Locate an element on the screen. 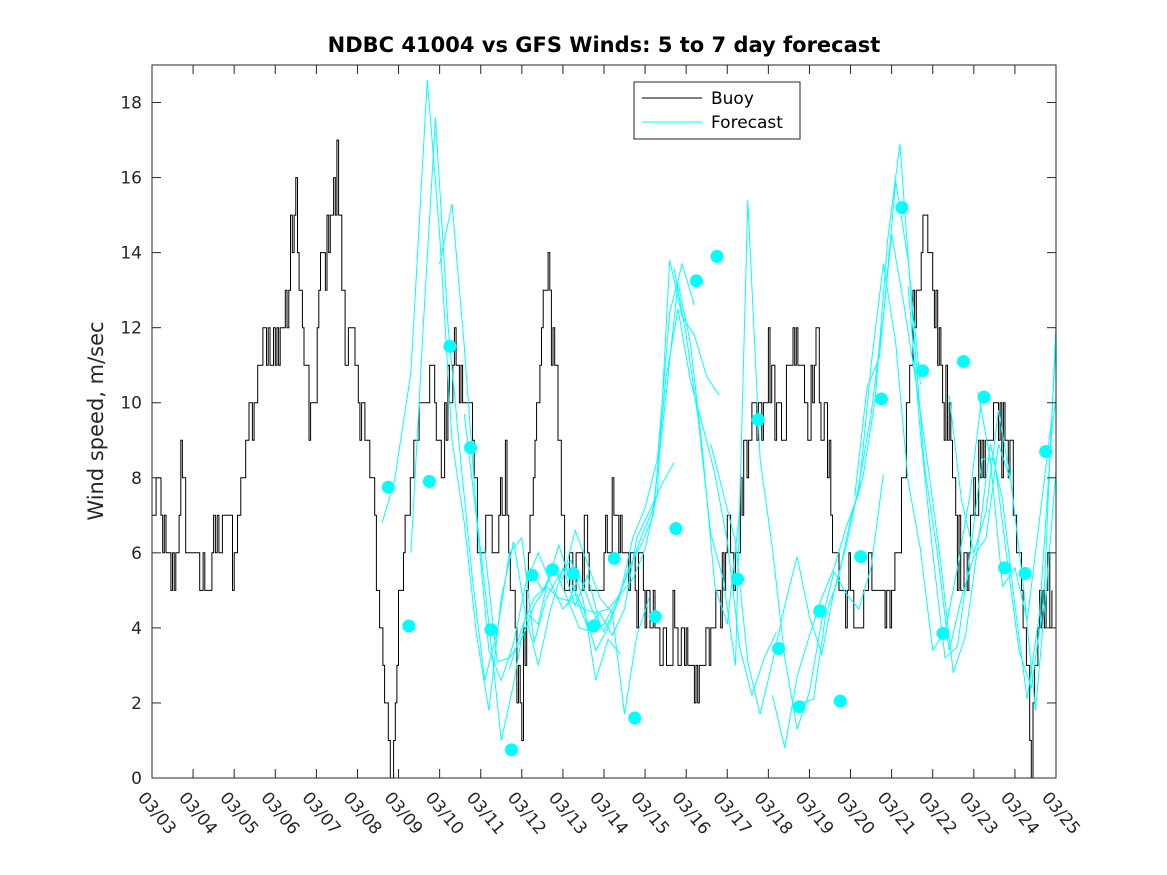 The height and width of the screenshot is (875, 1167). y-tick-label: 8 is located at coordinates (136, 479).